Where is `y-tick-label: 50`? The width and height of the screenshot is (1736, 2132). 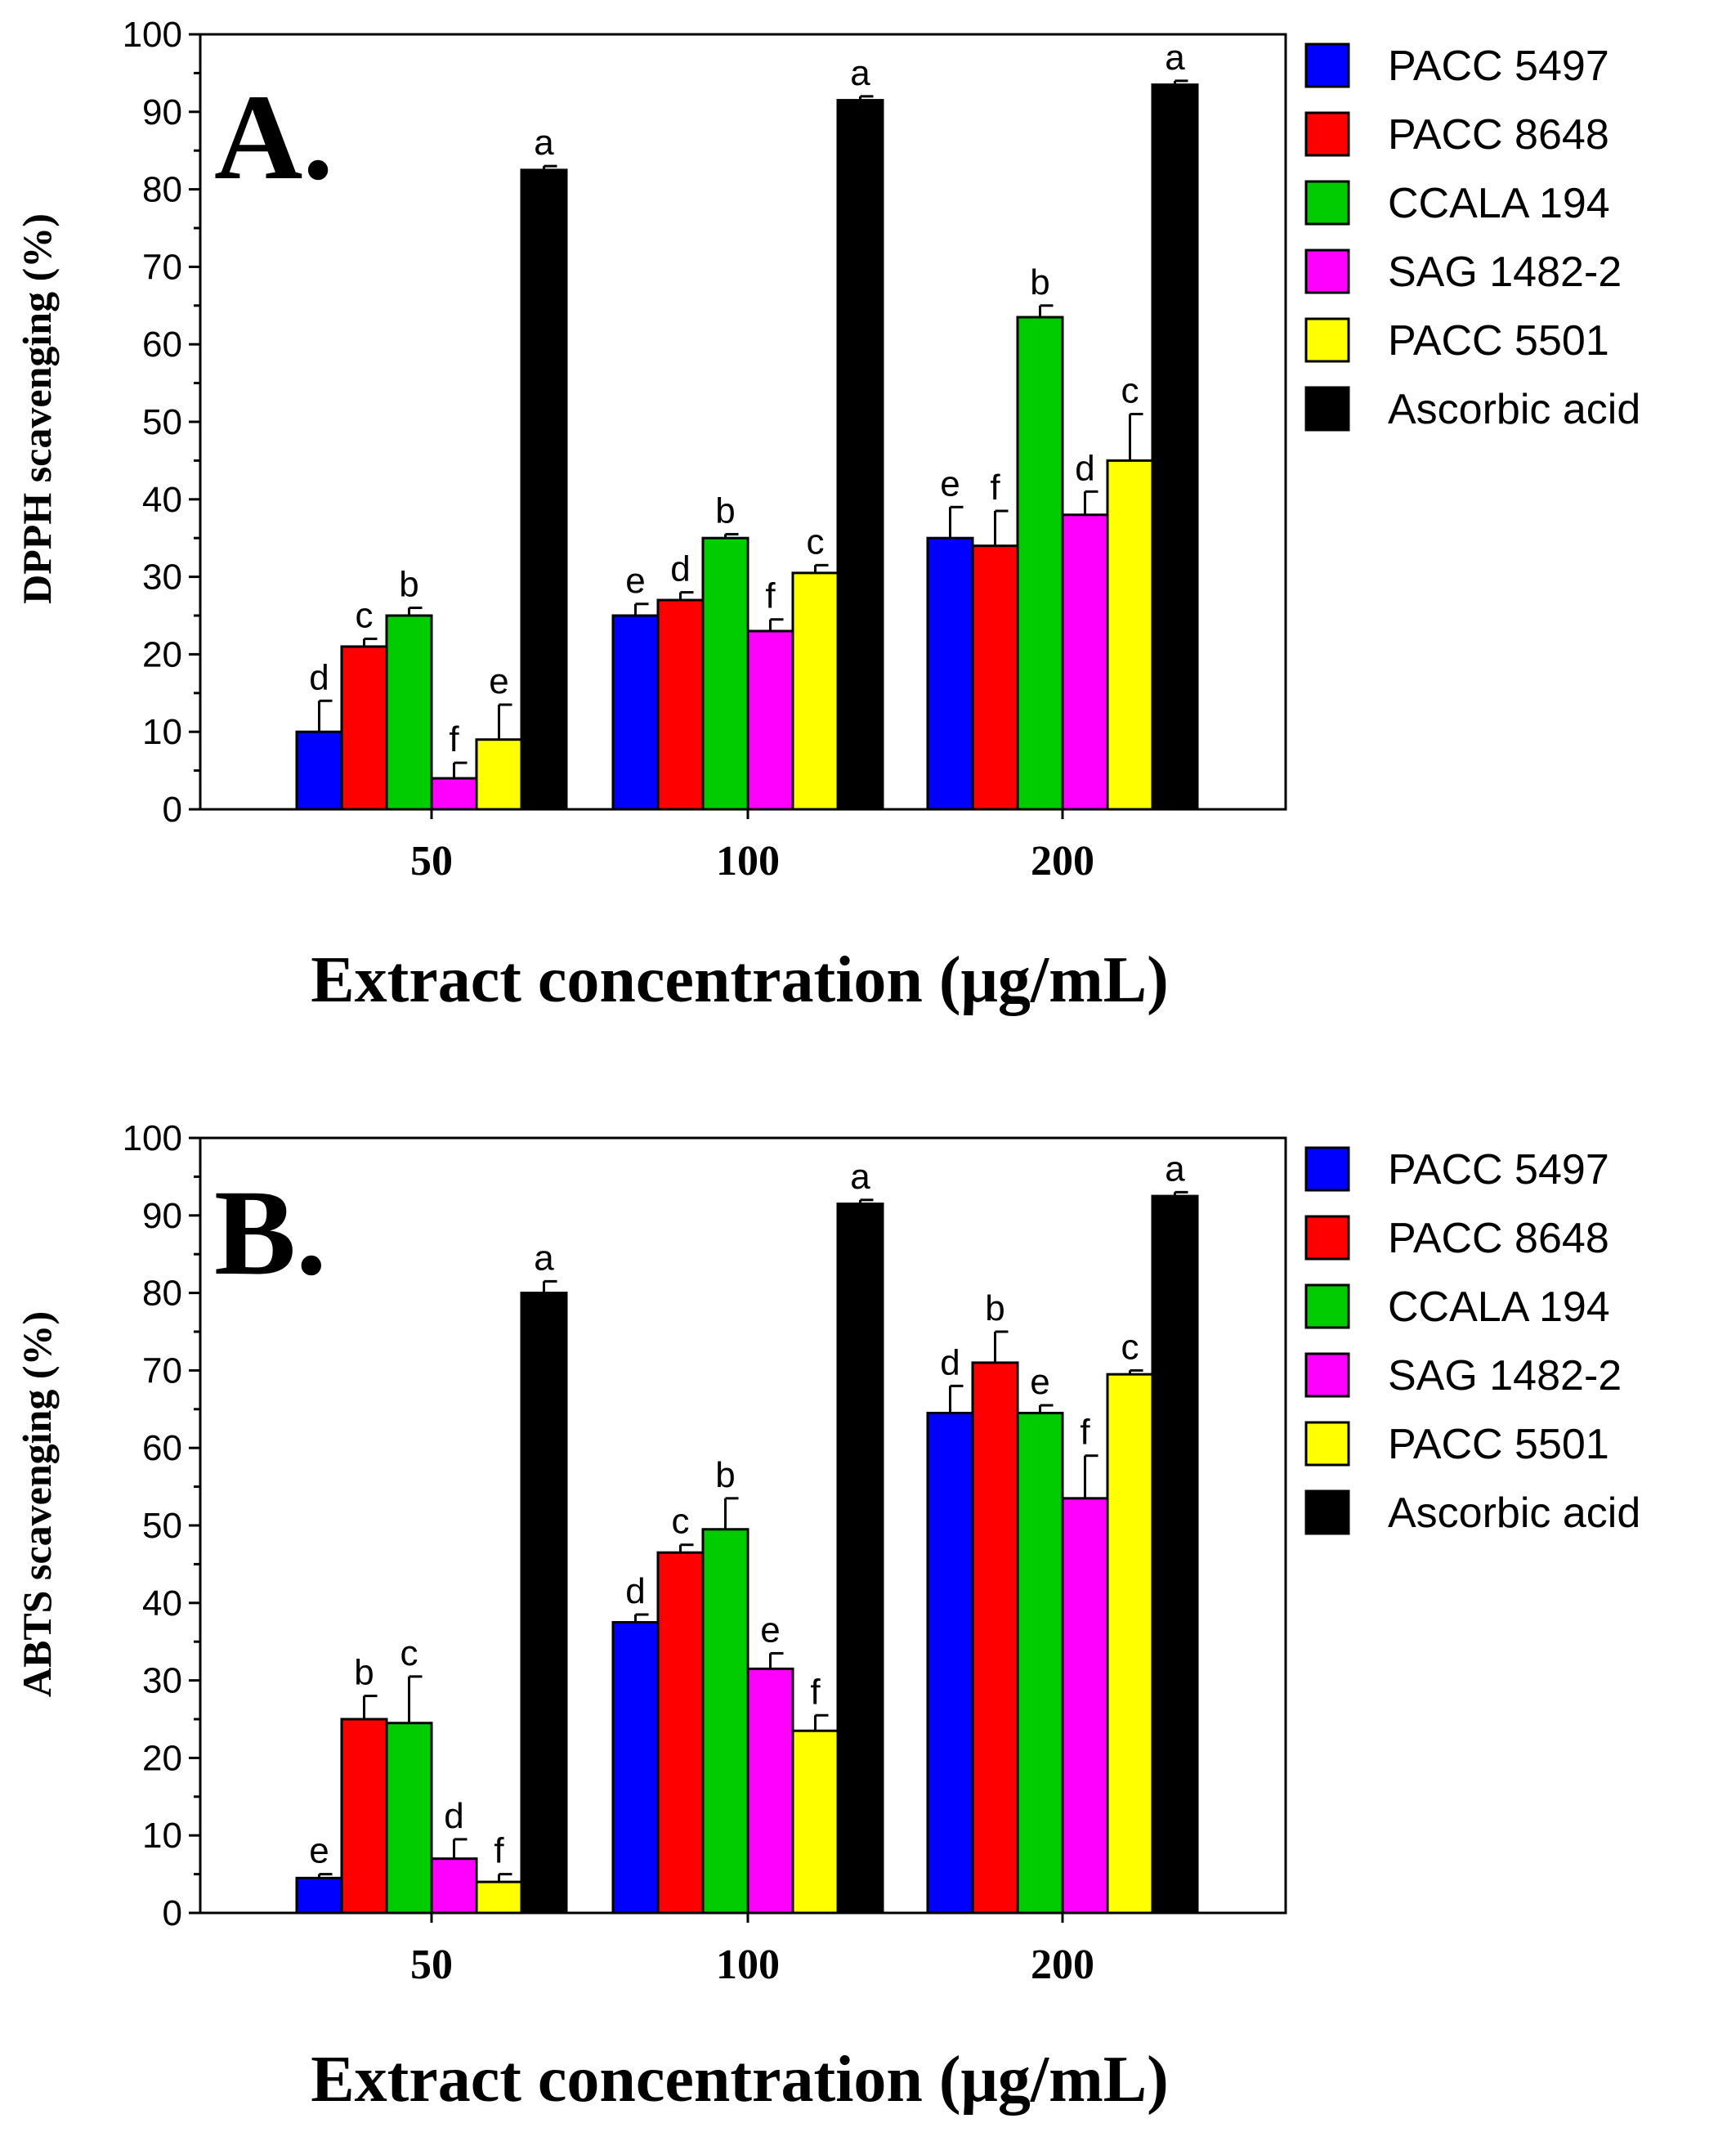 y-tick-label: 50 is located at coordinates (162, 422).